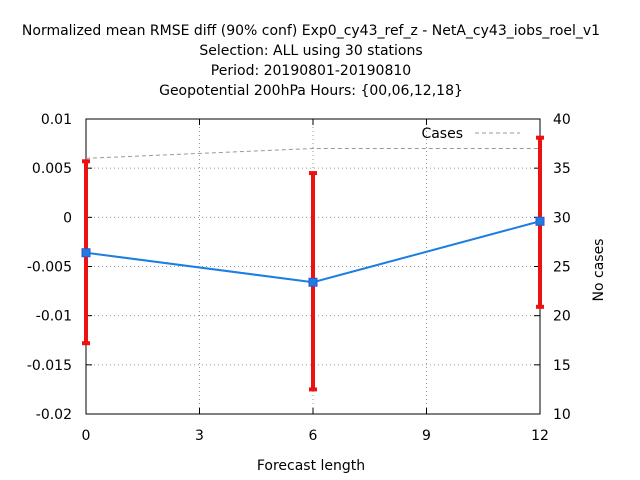 Image resolution: width=640 pixels, height=480 pixels. Describe the element at coordinates (54, 415) in the screenshot. I see `y-tick-label: -0.02` at that location.